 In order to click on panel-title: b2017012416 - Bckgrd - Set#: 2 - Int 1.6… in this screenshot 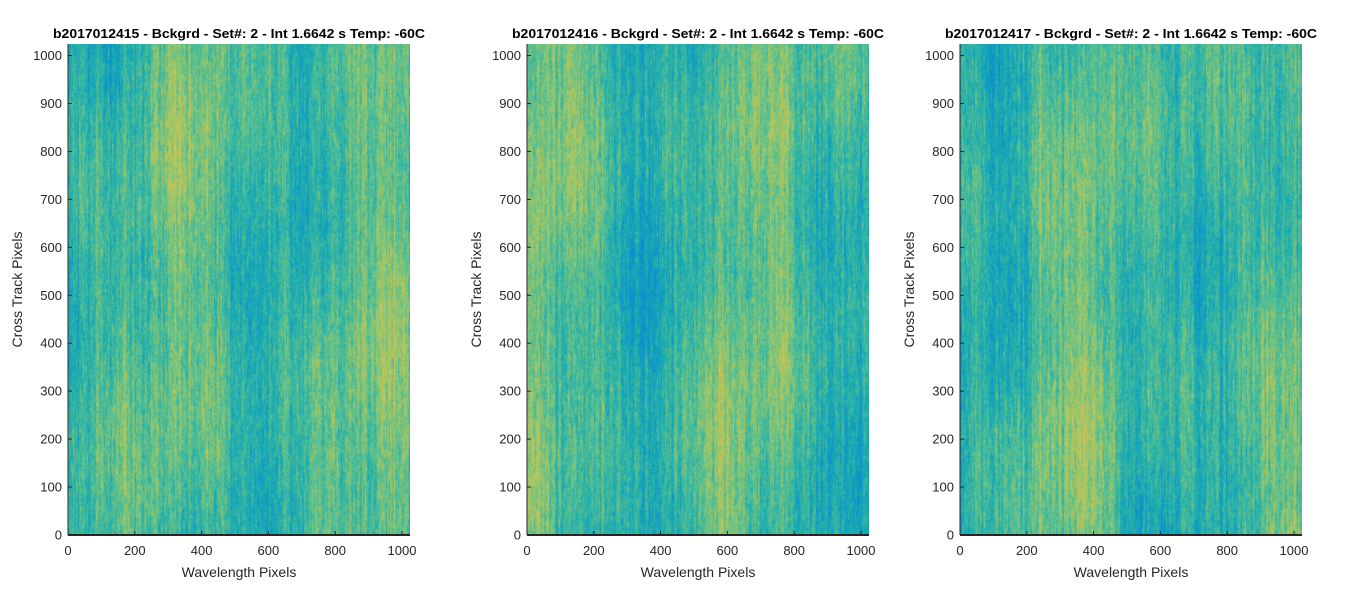, I will do `click(698, 33)`.